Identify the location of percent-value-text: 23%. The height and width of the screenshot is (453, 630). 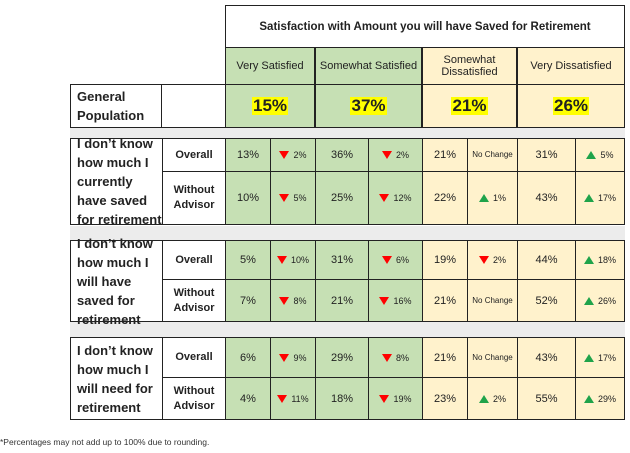
(445, 398).